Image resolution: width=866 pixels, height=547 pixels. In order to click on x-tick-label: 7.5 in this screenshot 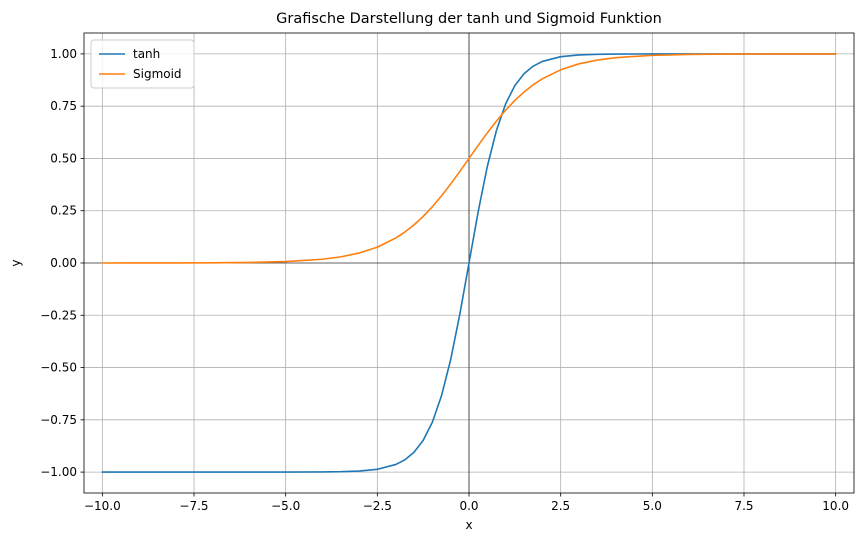, I will do `click(743, 506)`.